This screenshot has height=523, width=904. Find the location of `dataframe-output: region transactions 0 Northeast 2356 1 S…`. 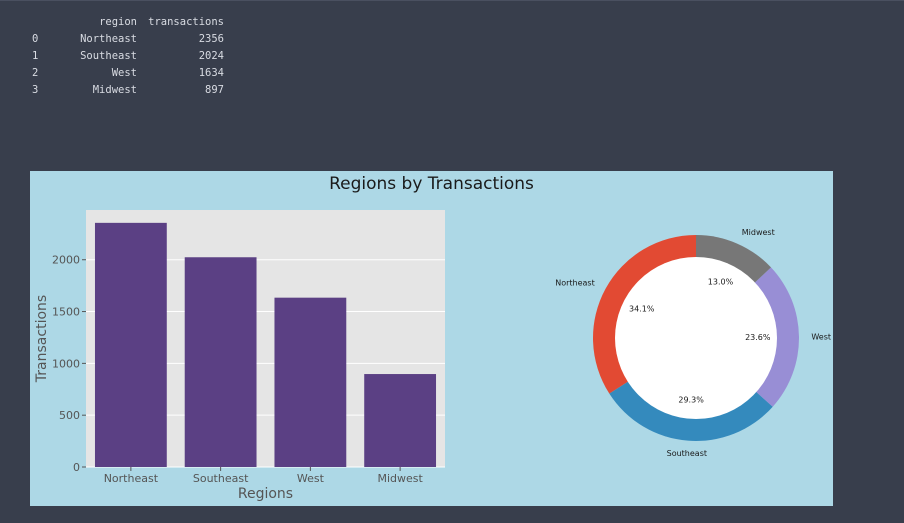

dataframe-output: region transactions 0 Northeast 2356 1 S… is located at coordinates (125, 56).